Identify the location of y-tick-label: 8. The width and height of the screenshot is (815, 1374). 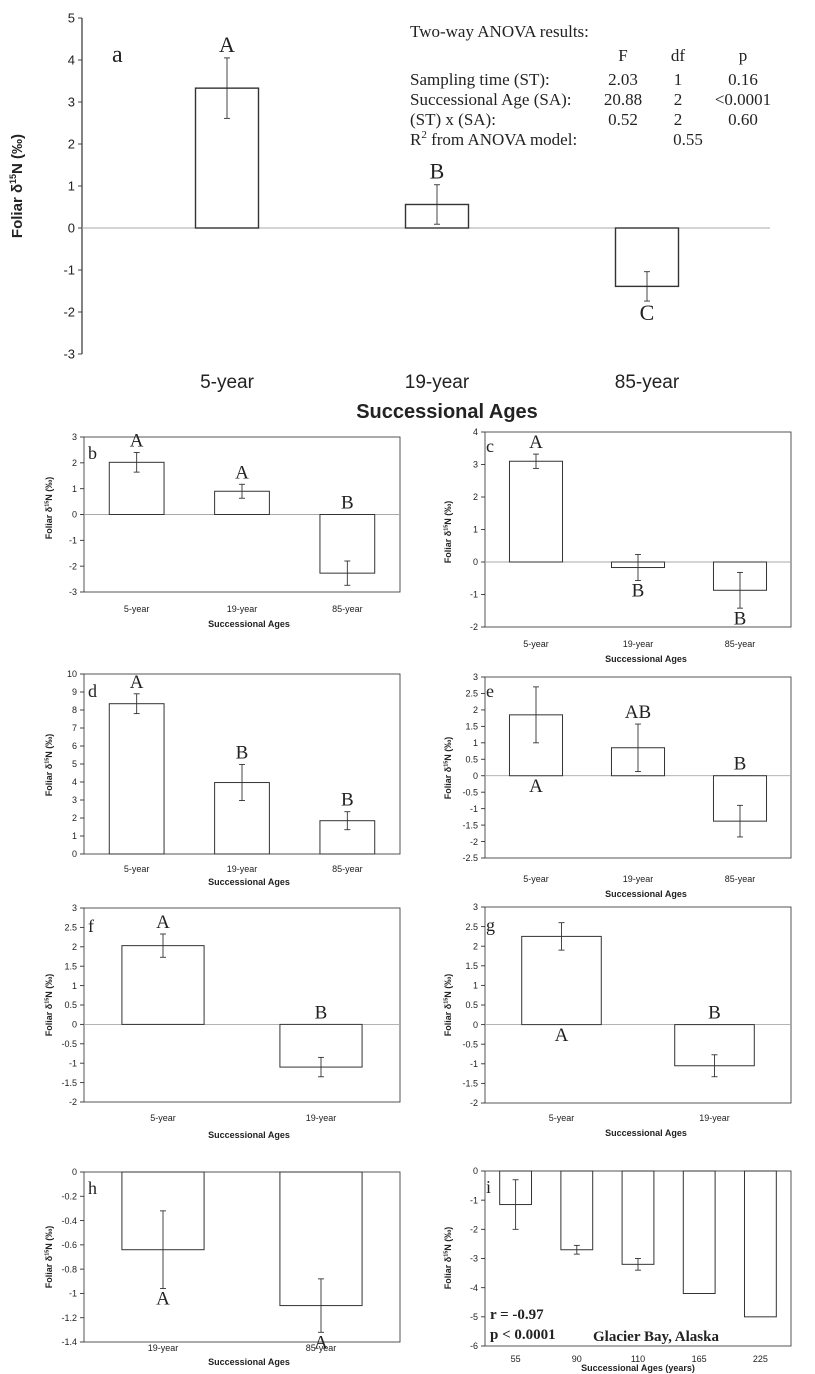
(74, 710).